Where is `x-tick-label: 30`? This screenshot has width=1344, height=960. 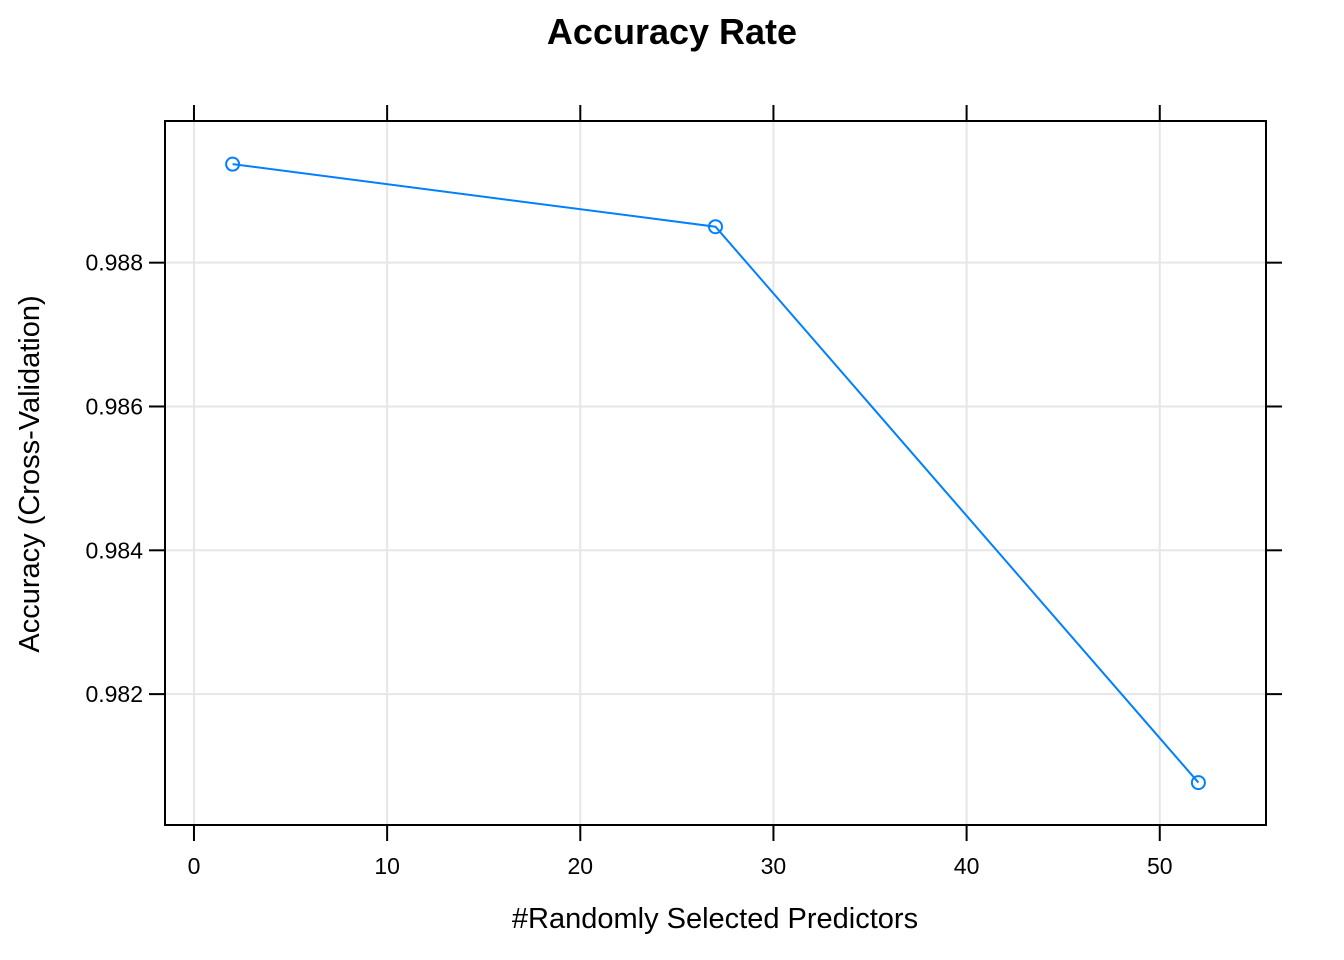
x-tick-label: 30 is located at coordinates (774, 866).